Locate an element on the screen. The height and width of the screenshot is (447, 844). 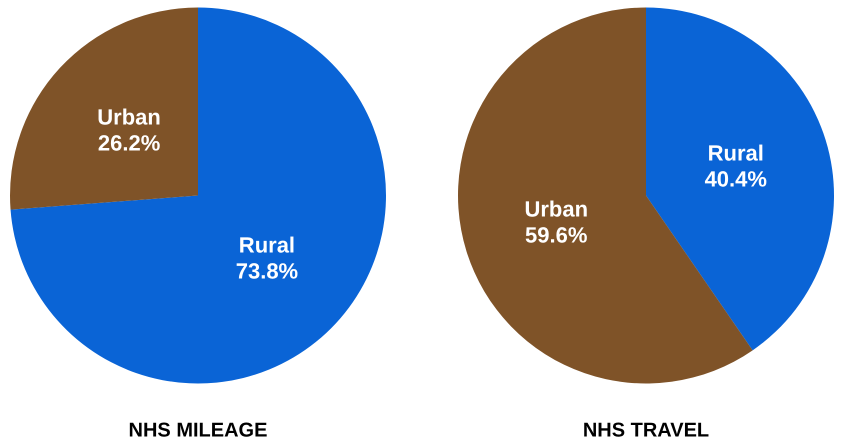
text: NHS TRAVEL is located at coordinates (646, 431).